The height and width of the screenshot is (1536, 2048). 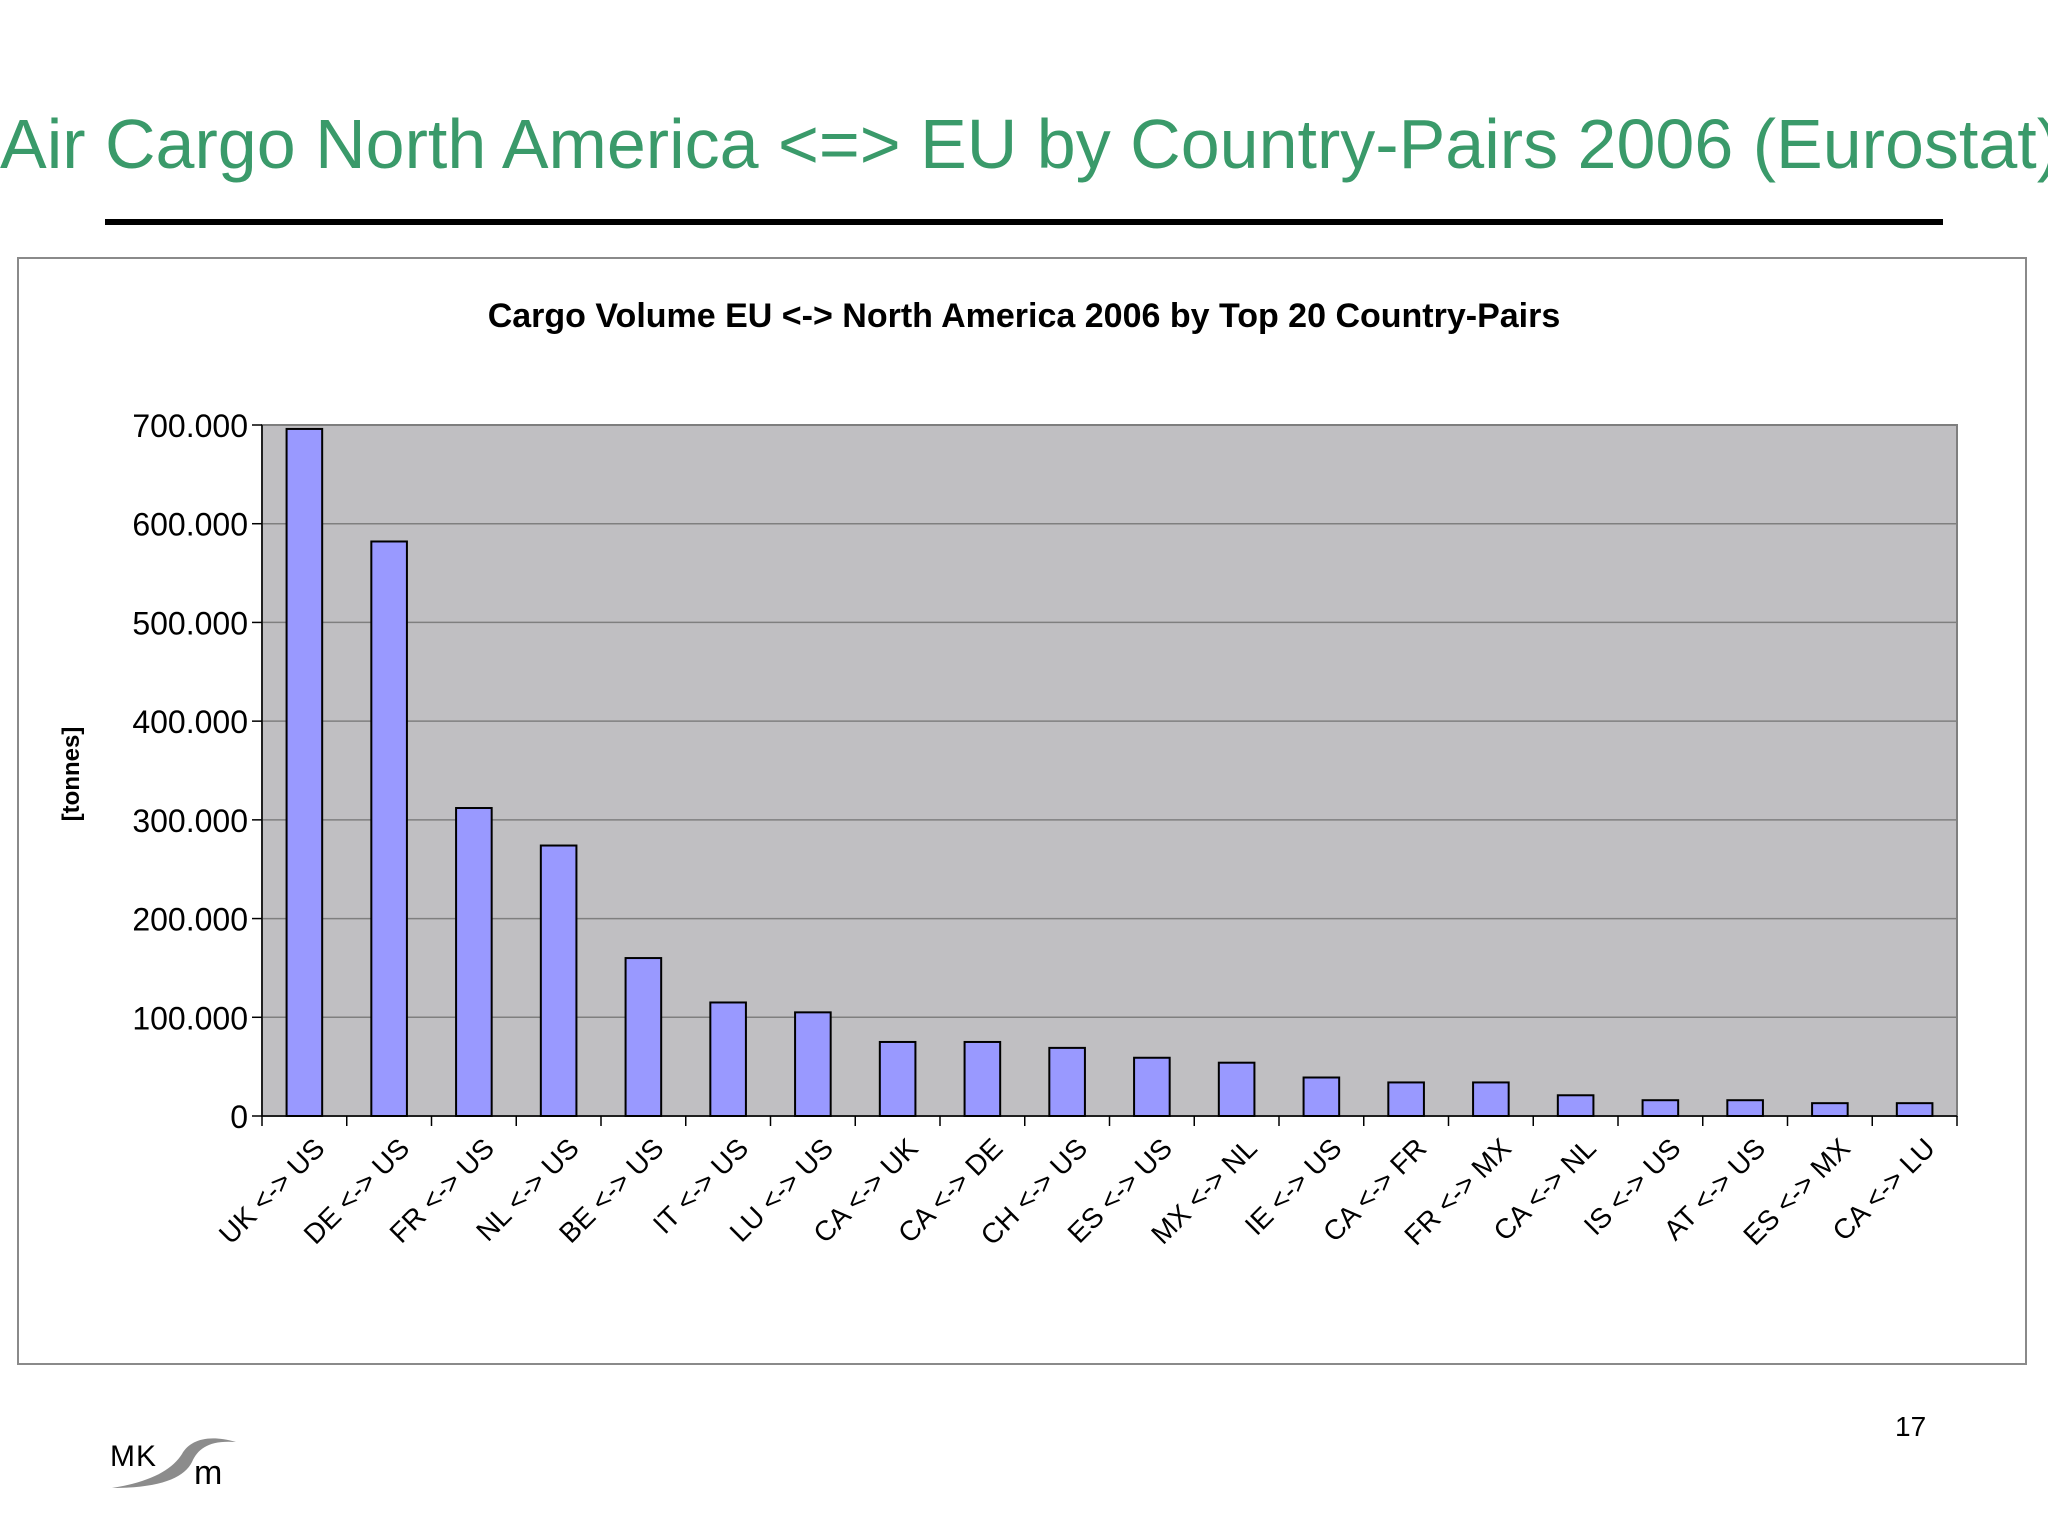 I want to click on y-tick-label: 400.000, so click(x=190, y=722).